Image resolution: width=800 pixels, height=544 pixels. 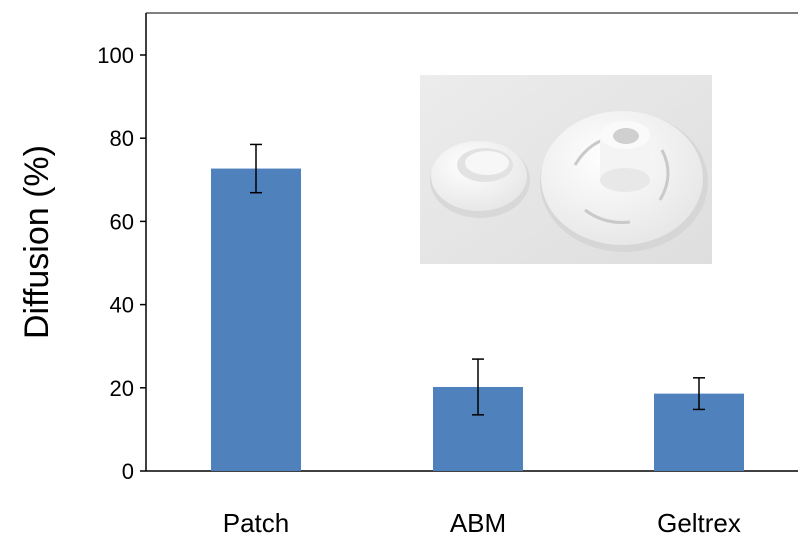 I want to click on y-axis-title: Diffusion (%), so click(x=37, y=242).